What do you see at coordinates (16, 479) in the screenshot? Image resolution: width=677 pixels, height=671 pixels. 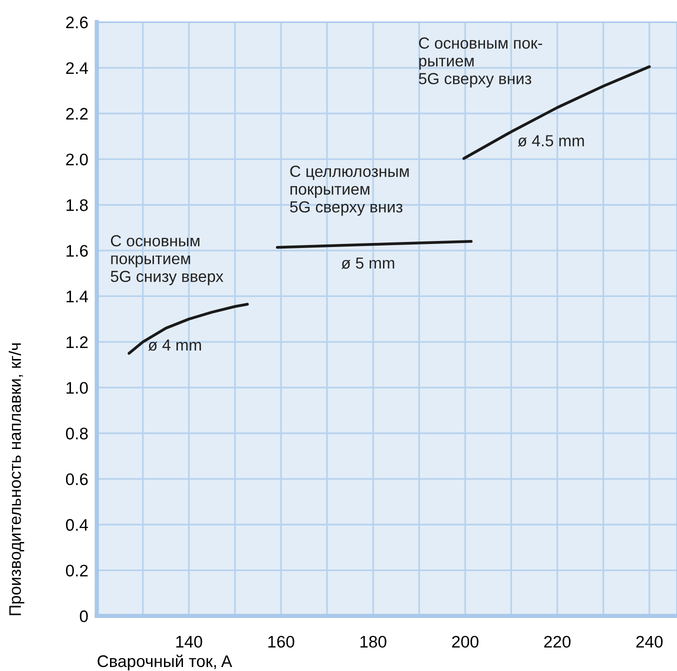 I see `y-axis-title: Производительность наплавки, кг/ч` at bounding box center [16, 479].